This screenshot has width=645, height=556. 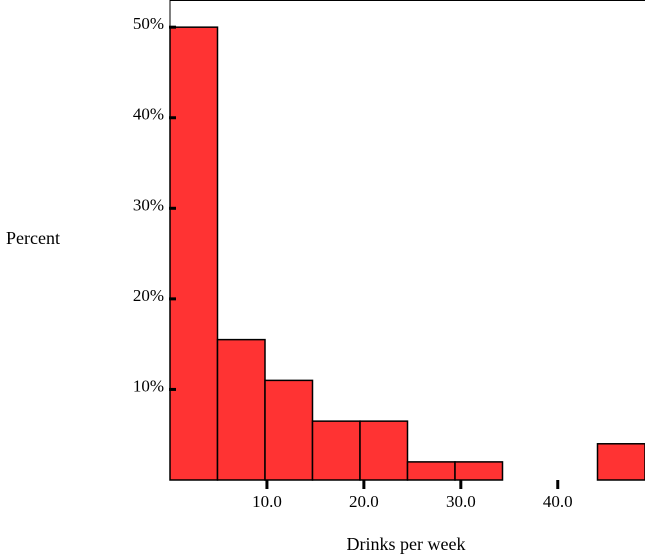 What do you see at coordinates (148, 114) in the screenshot?
I see `y-tick-label: 40%` at bounding box center [148, 114].